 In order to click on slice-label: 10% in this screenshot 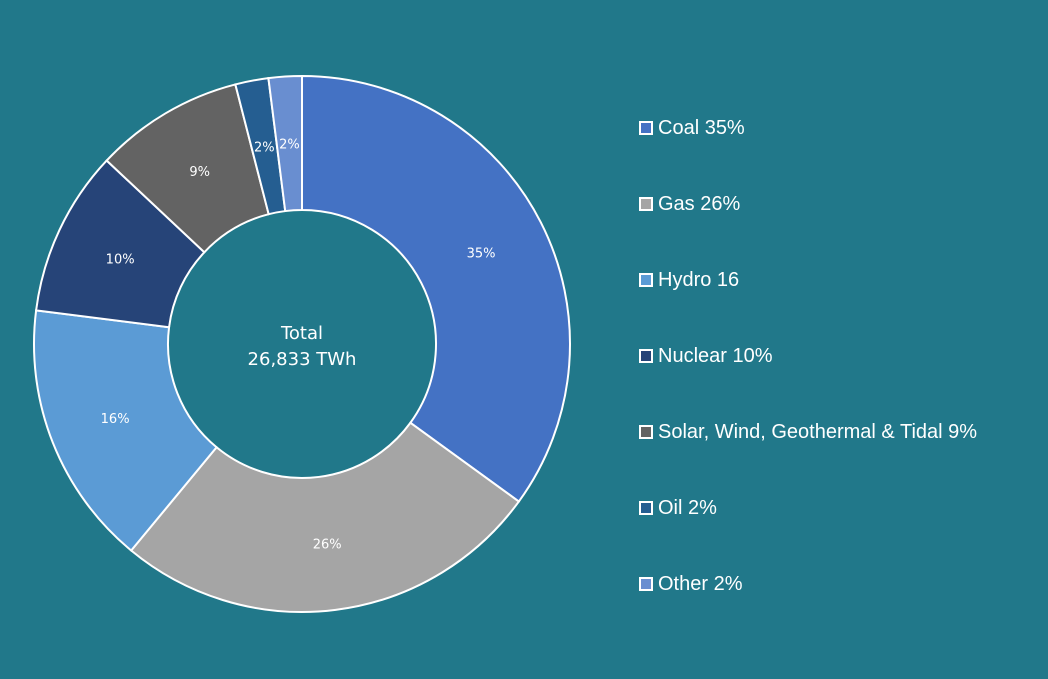, I will do `click(120, 259)`.